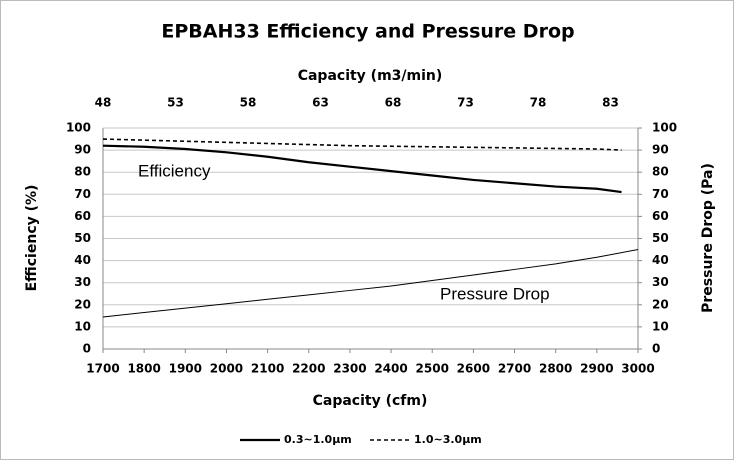 This screenshot has width=736, height=461. Describe the element at coordinates (660, 216) in the screenshot. I see `y2-tick-label: 60` at that location.